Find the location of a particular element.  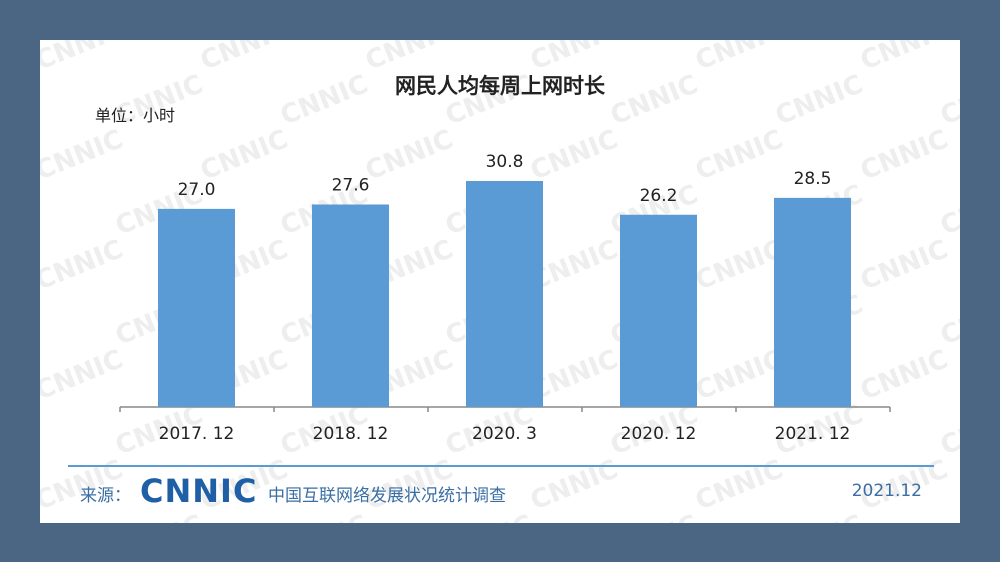

x-tick-label: 2017. 12 is located at coordinates (197, 434).